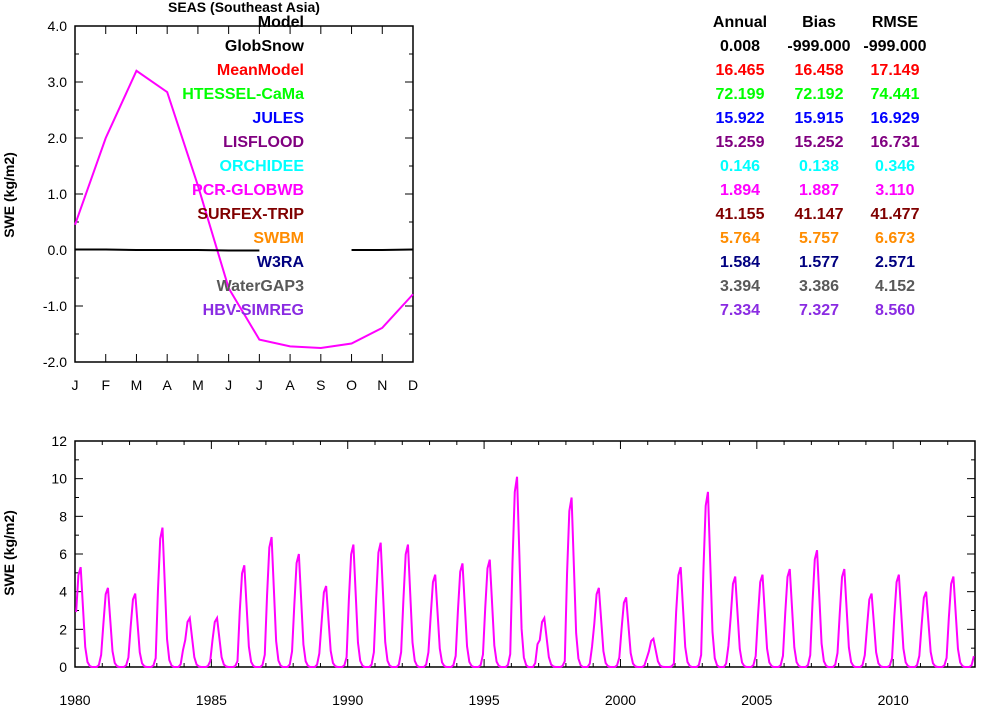 Image resolution: width=996 pixels, height=711 pixels. What do you see at coordinates (59, 441) in the screenshot?
I see `y-tick-label: 12` at bounding box center [59, 441].